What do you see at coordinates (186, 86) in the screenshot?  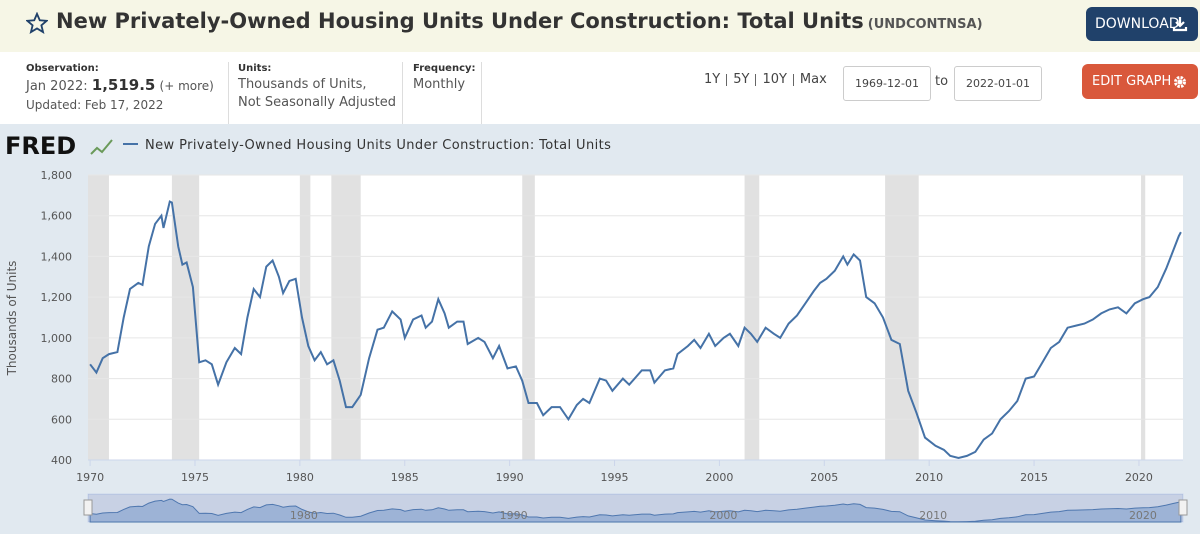 I see `more-link: (+ more)` at bounding box center [186, 86].